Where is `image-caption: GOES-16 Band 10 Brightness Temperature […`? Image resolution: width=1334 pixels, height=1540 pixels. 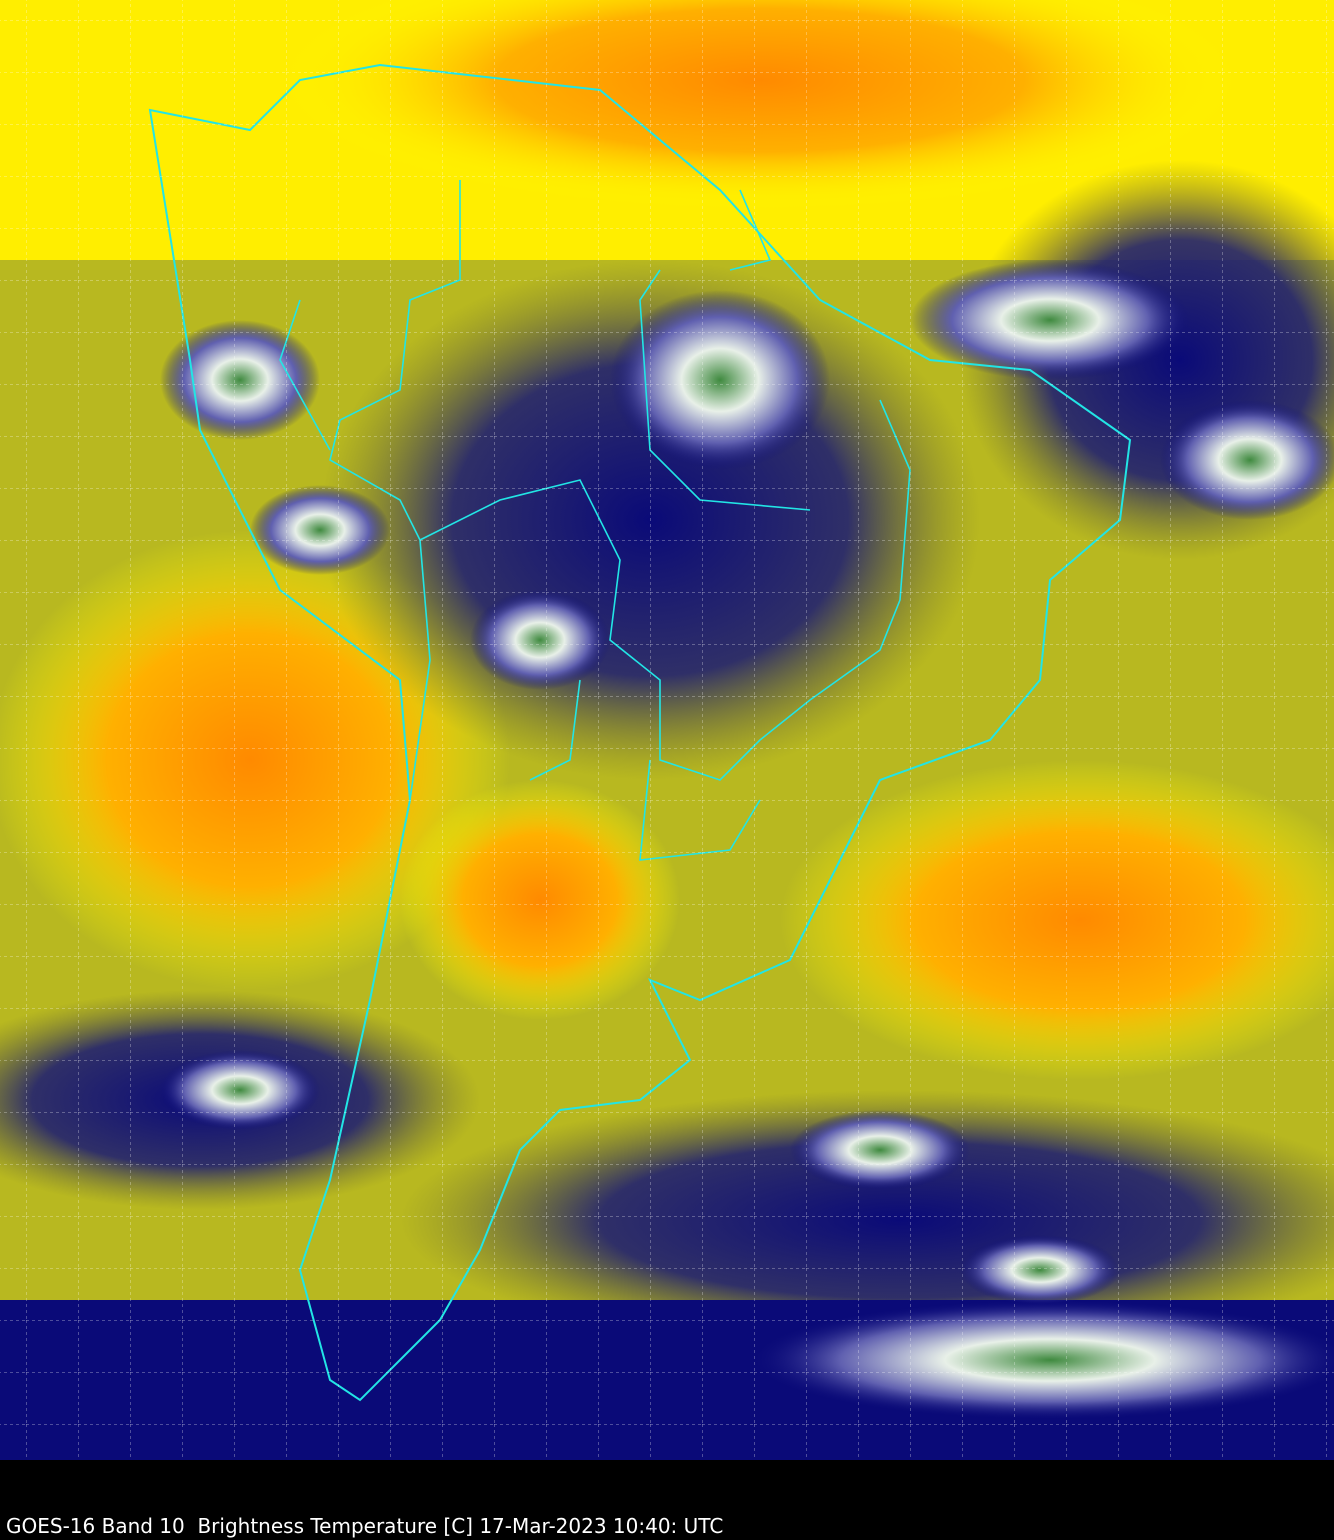
image-caption: GOES-16 Band 10 Brightness Temperature [… is located at coordinates (365, 1526).